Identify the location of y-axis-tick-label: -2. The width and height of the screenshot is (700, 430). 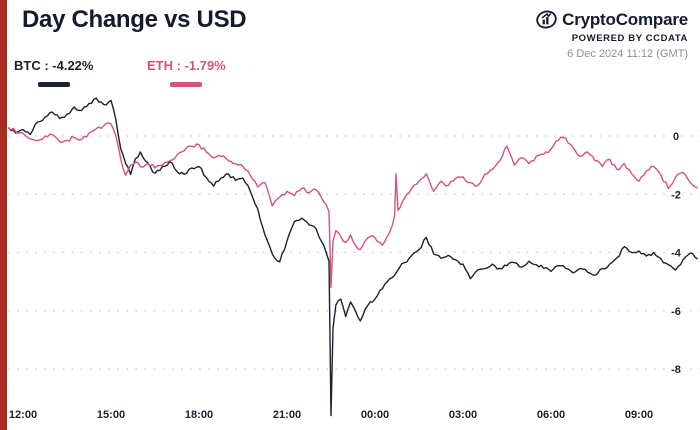
(676, 195).